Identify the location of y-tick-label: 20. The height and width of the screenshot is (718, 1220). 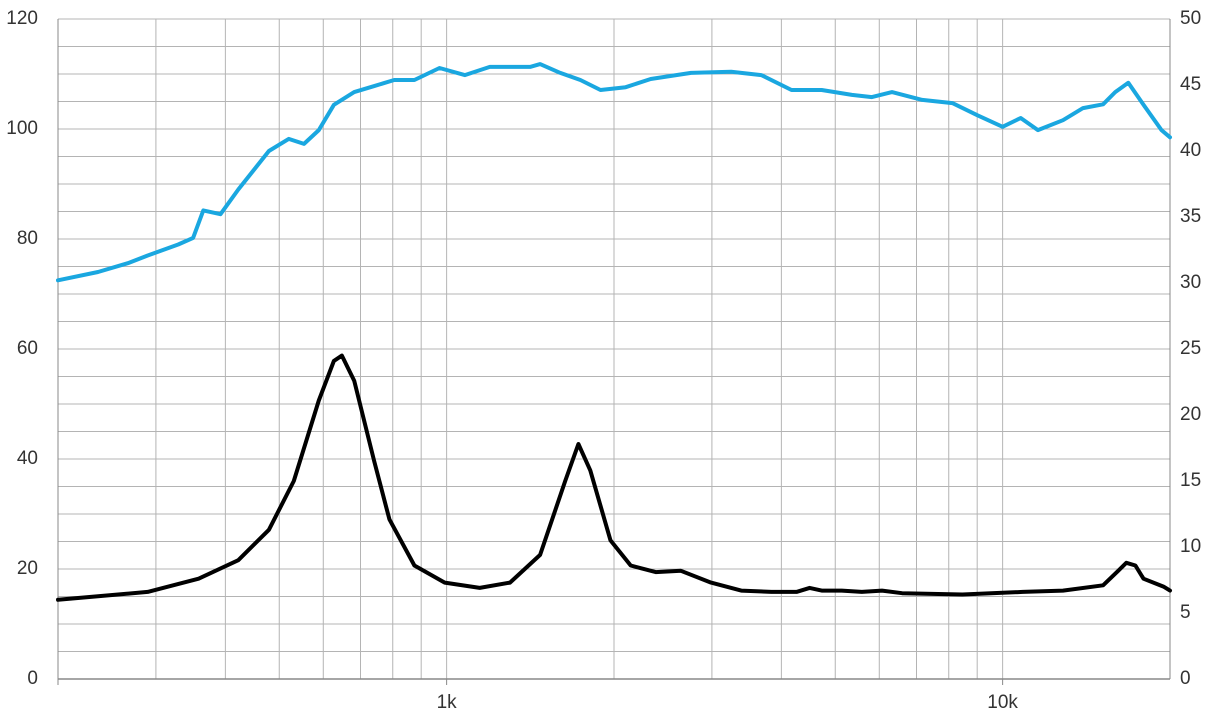
(27, 568).